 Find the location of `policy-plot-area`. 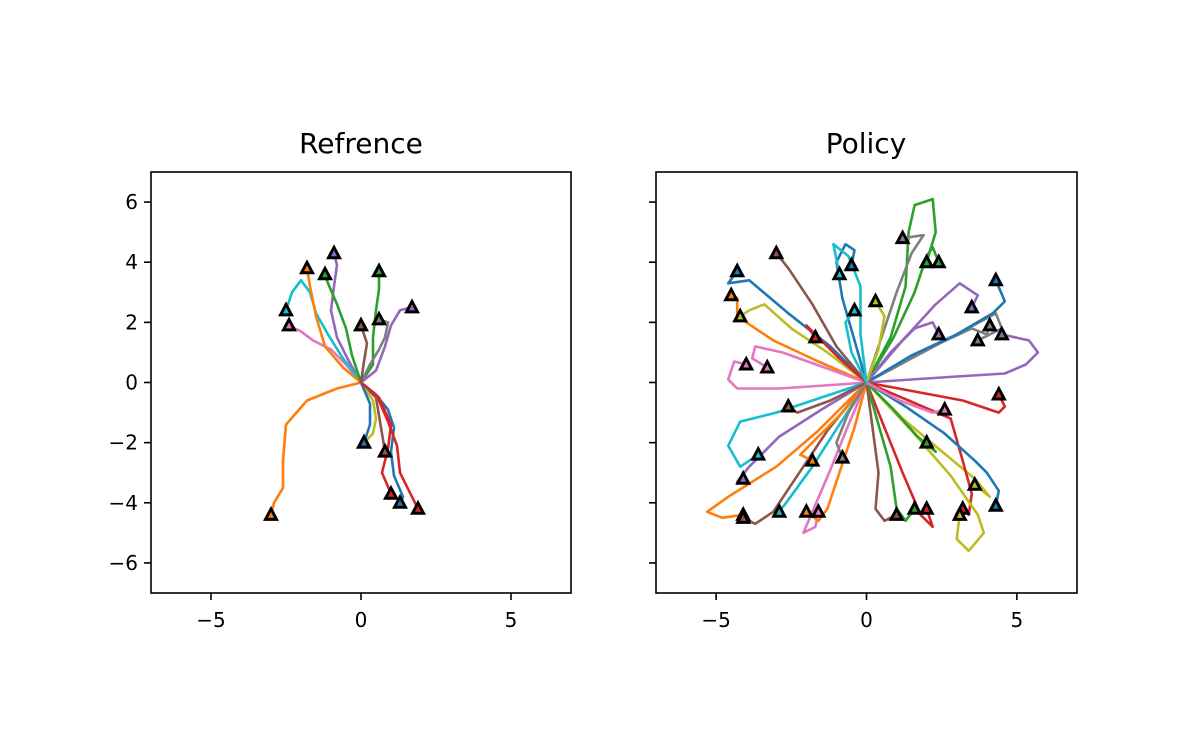

policy-plot-area is located at coordinates (872, 375).